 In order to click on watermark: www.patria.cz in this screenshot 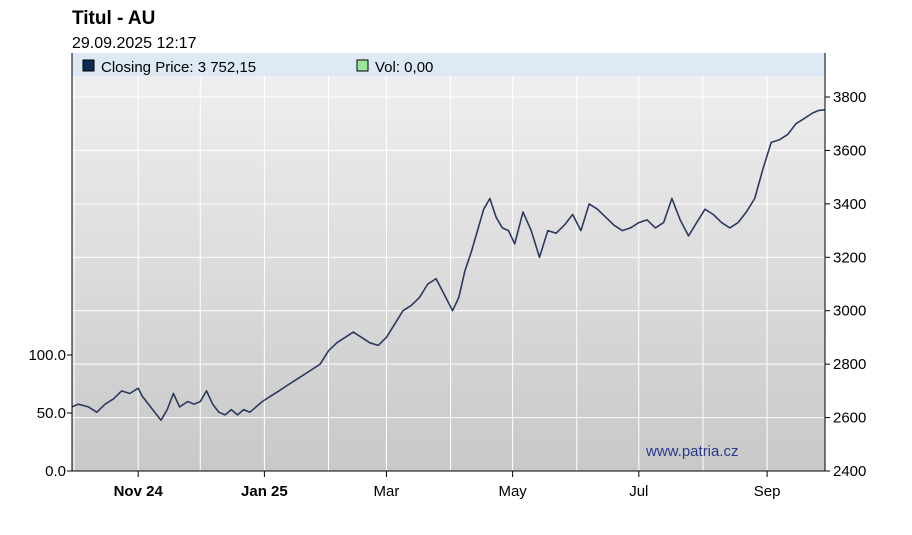, I will do `click(692, 451)`.